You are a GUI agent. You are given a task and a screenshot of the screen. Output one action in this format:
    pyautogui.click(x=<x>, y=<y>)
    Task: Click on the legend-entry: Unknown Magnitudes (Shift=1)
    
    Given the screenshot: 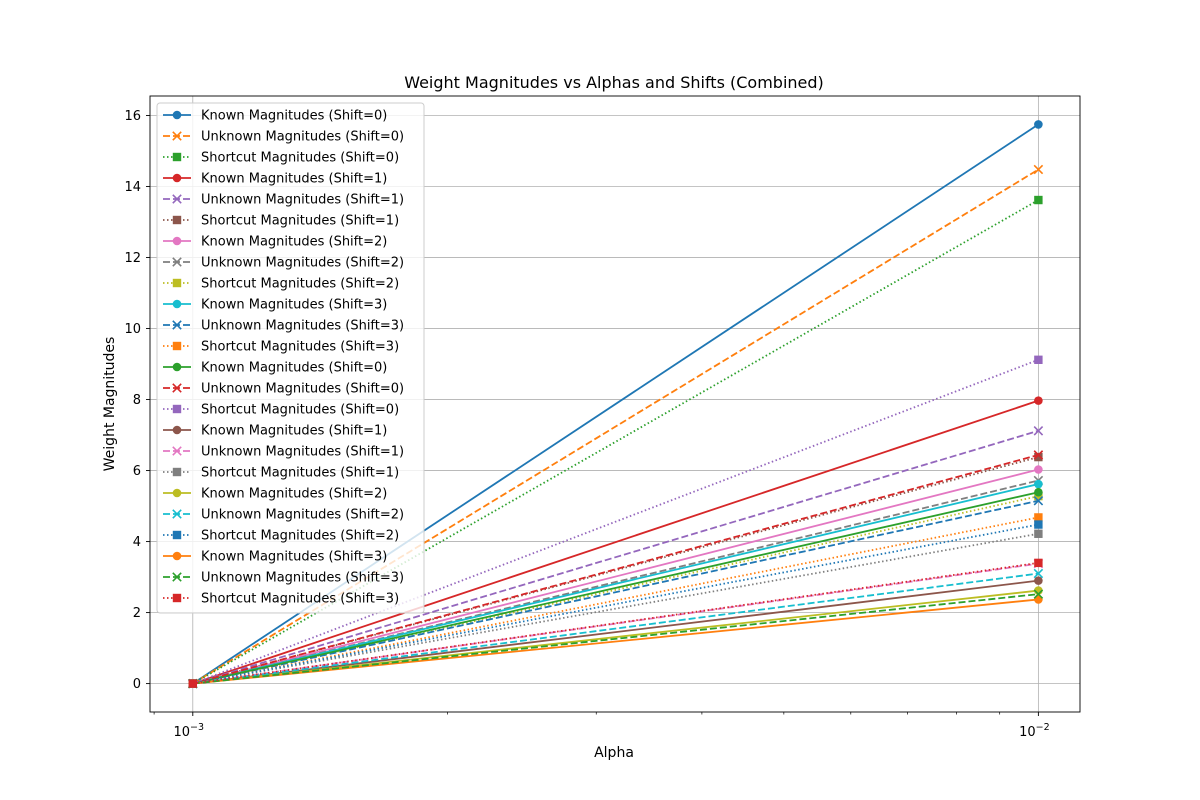 What is the action you would take?
    pyautogui.click(x=283, y=452)
    